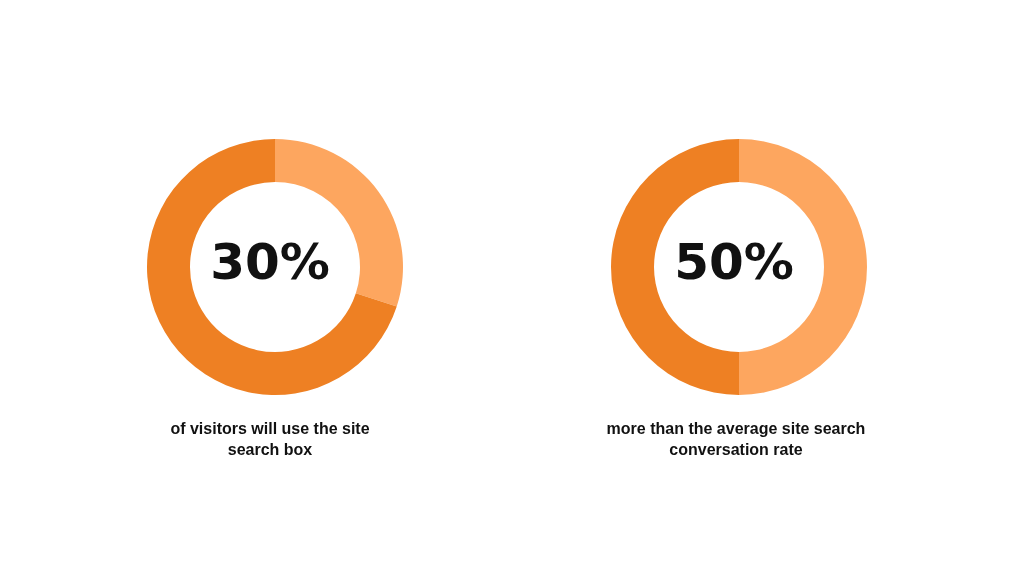 Image resolution: width=1020 pixels, height=574 pixels. I want to click on text: 50%, so click(734, 262).